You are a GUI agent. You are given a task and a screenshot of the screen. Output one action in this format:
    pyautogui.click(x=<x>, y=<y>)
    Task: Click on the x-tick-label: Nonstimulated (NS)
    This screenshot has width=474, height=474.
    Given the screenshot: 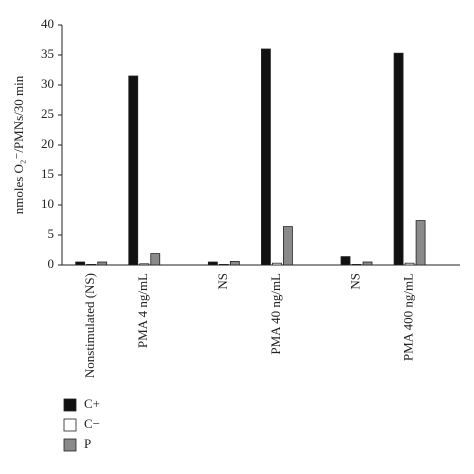 What is the action you would take?
    pyautogui.click(x=89, y=325)
    